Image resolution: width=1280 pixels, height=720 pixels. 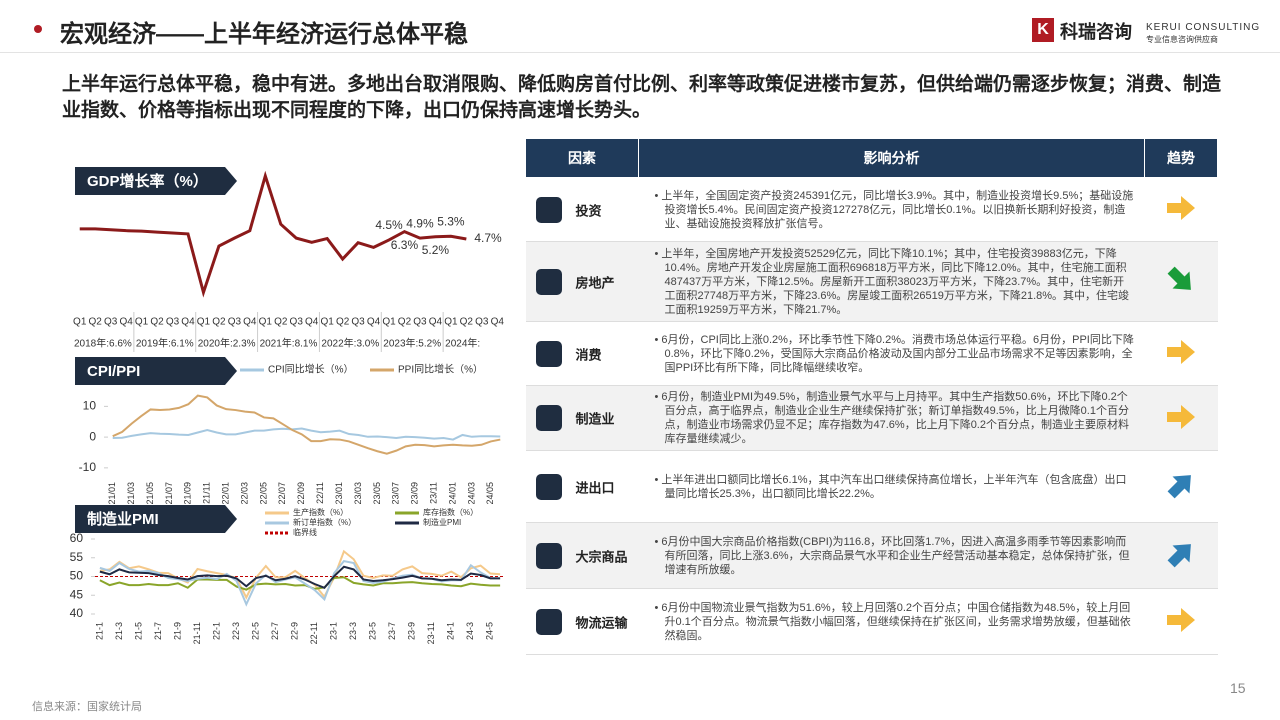 What do you see at coordinates (311, 369) in the screenshot?
I see `legend-label: CPI同比增长（%）` at bounding box center [311, 369].